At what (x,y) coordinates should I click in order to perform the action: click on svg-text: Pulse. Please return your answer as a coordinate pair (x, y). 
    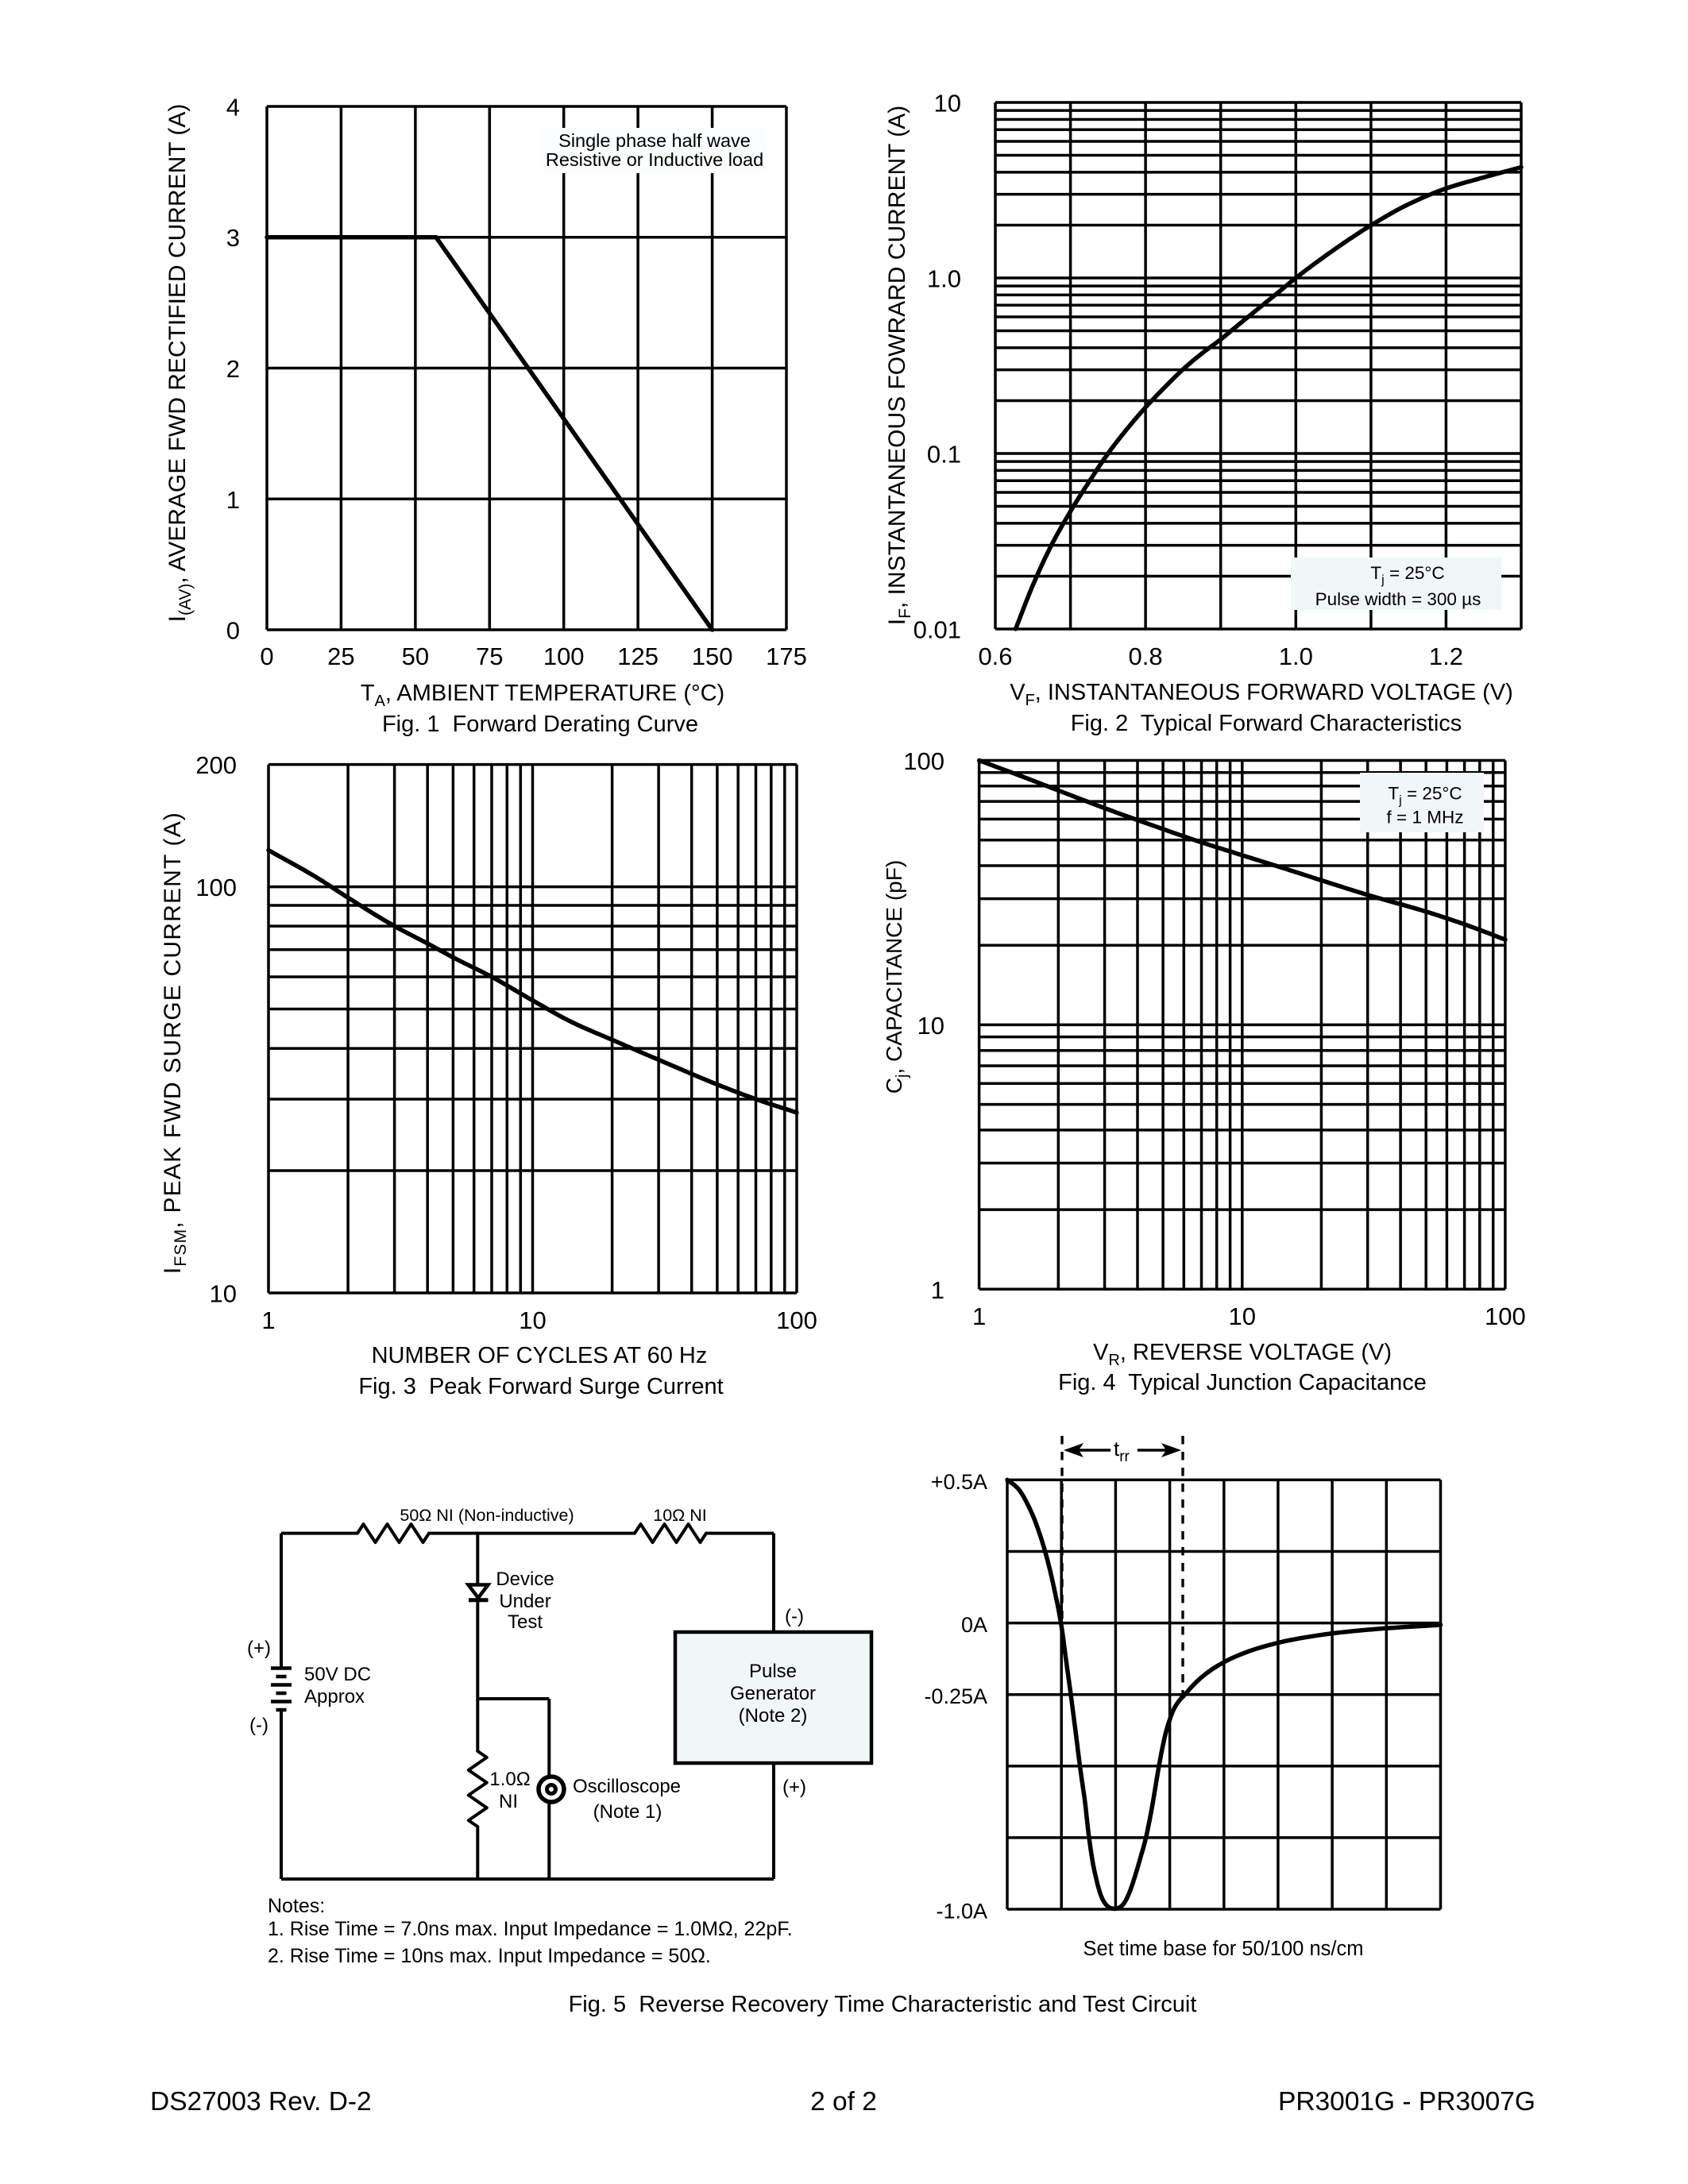
    Looking at the image, I should click on (773, 1672).